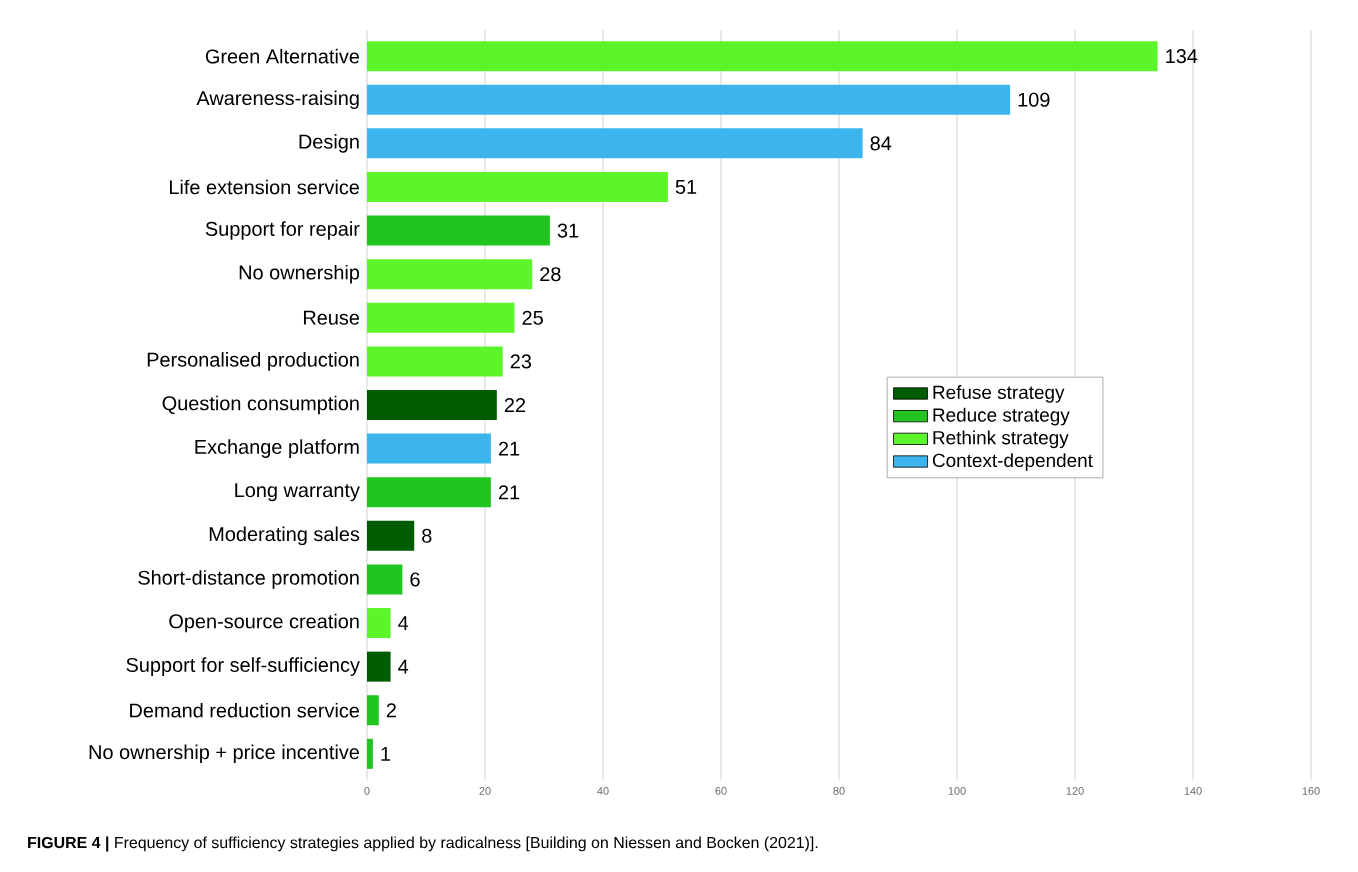  Describe the element at coordinates (1034, 99) in the screenshot. I see `data-label: 109` at that location.